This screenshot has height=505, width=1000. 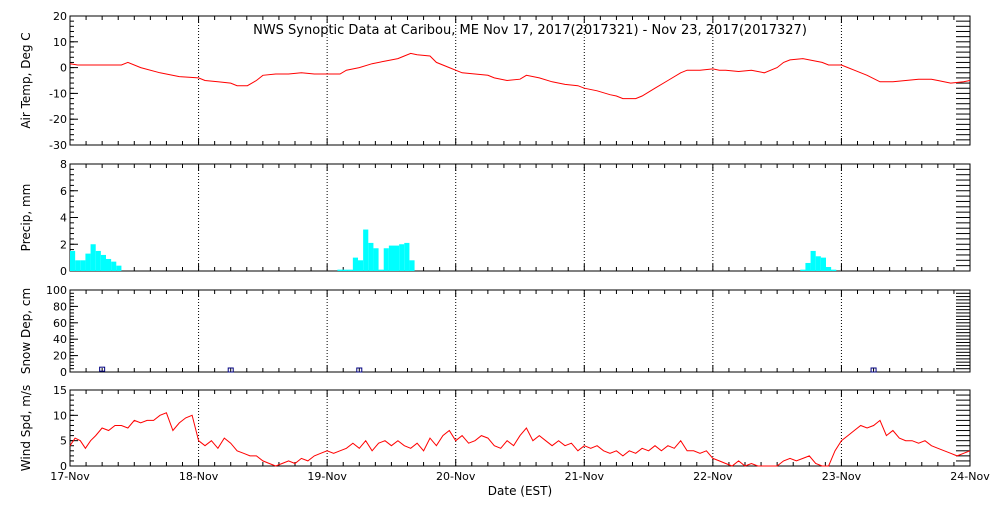 I want to click on x-tick-label: 22-Nov, so click(x=713, y=476).